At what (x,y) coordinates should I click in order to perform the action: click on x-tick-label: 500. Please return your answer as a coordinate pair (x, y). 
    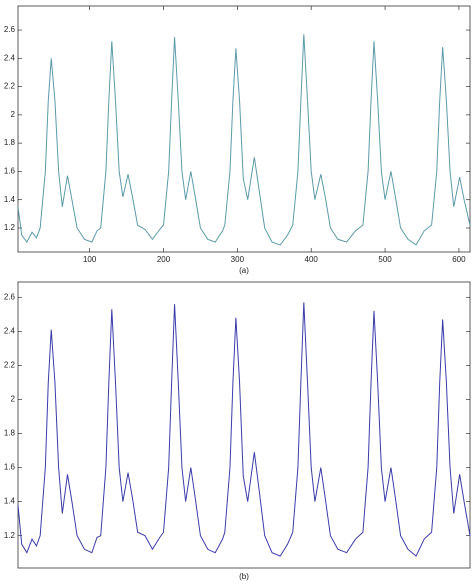
    Looking at the image, I should click on (385, 259).